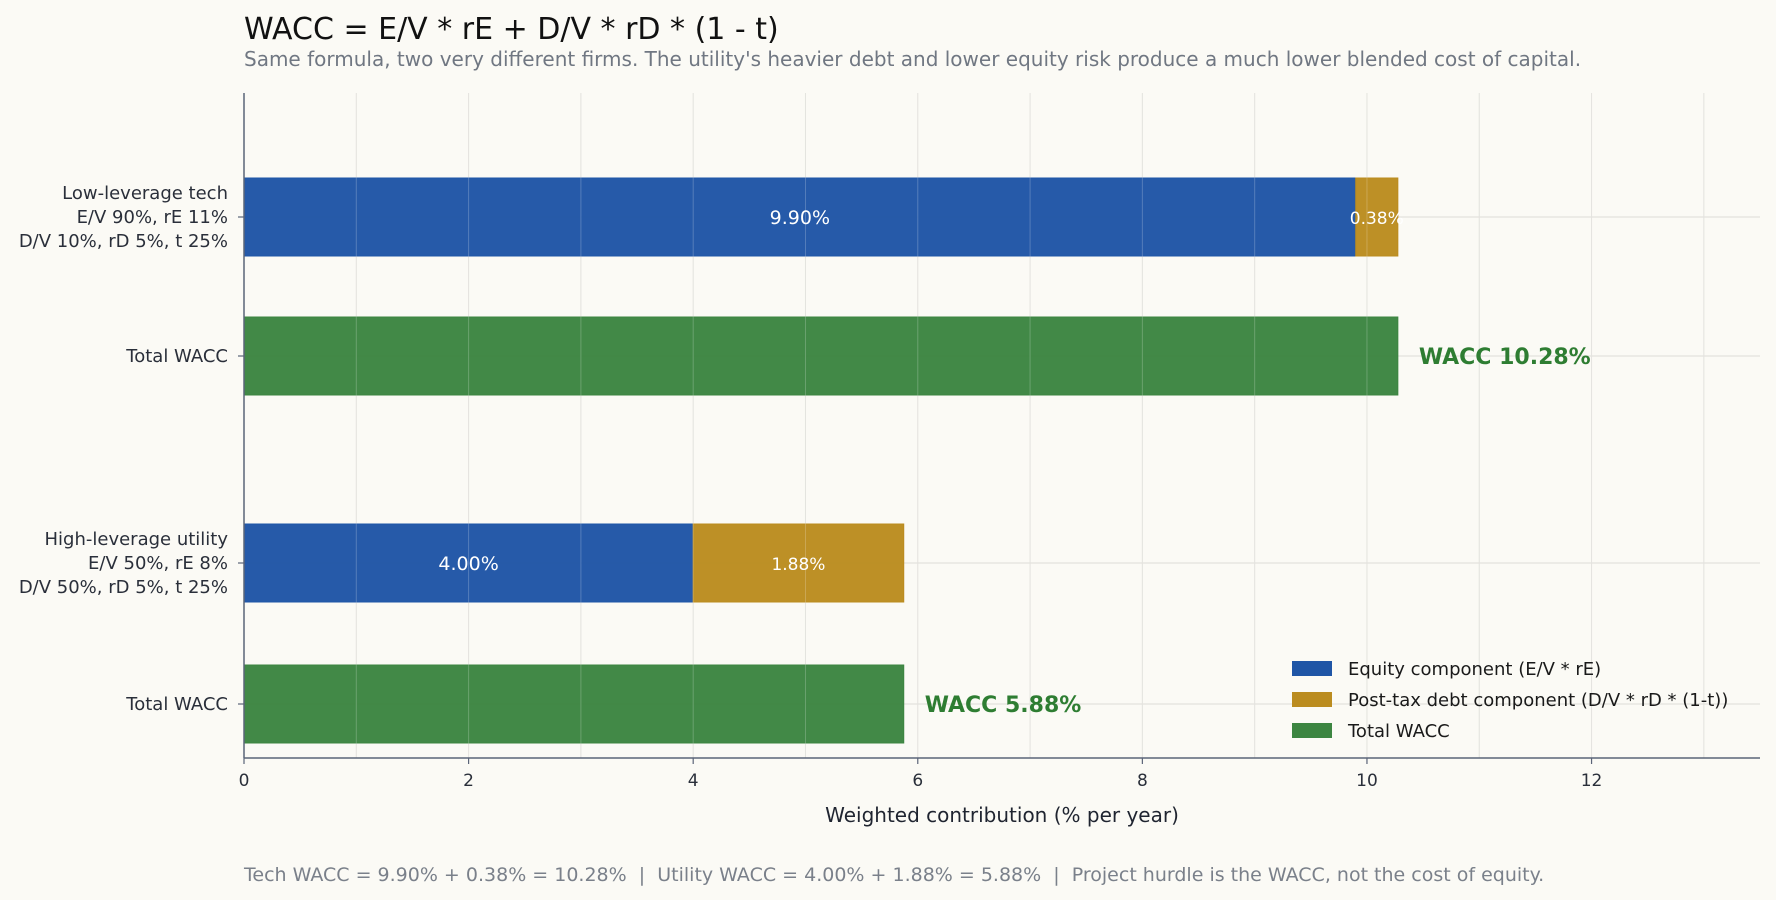  I want to click on x-tick-label: 12, so click(1592, 781).